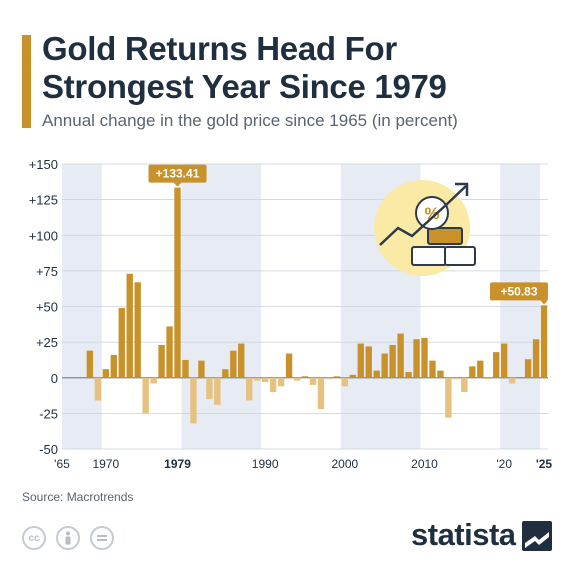 The height and width of the screenshot is (572, 569). I want to click on percent-coin-icon, so click(432, 213).